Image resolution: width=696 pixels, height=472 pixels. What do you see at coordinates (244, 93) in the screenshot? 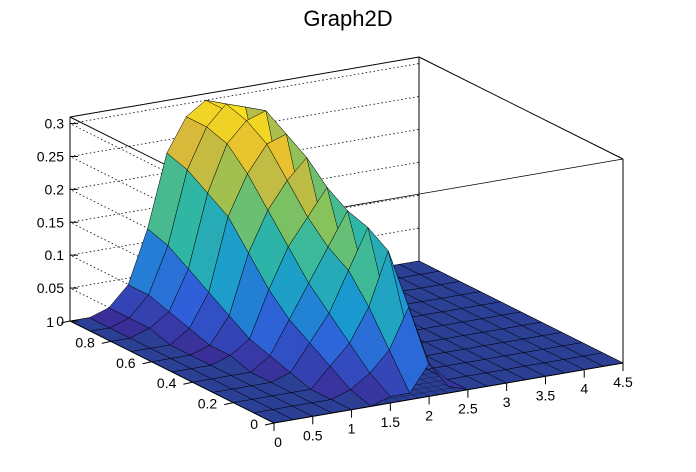
I see `grid-line` at bounding box center [244, 93].